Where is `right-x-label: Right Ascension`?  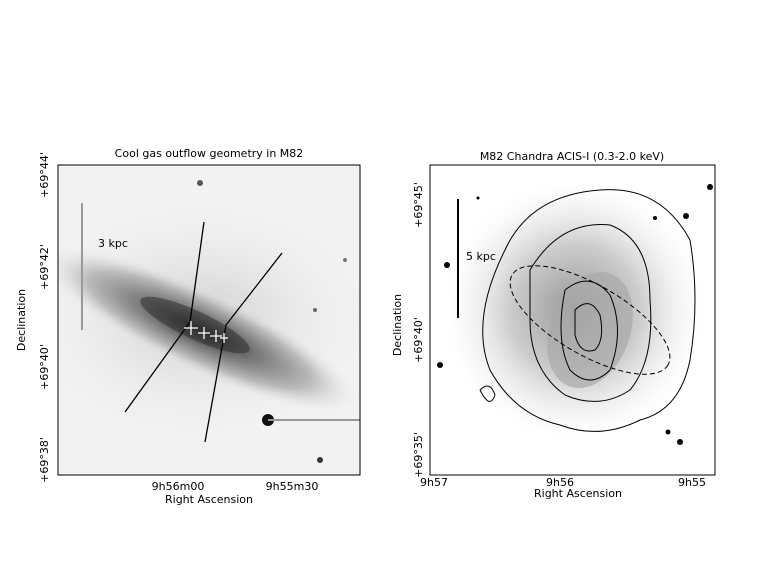 right-x-label: Right Ascension is located at coordinates (578, 493).